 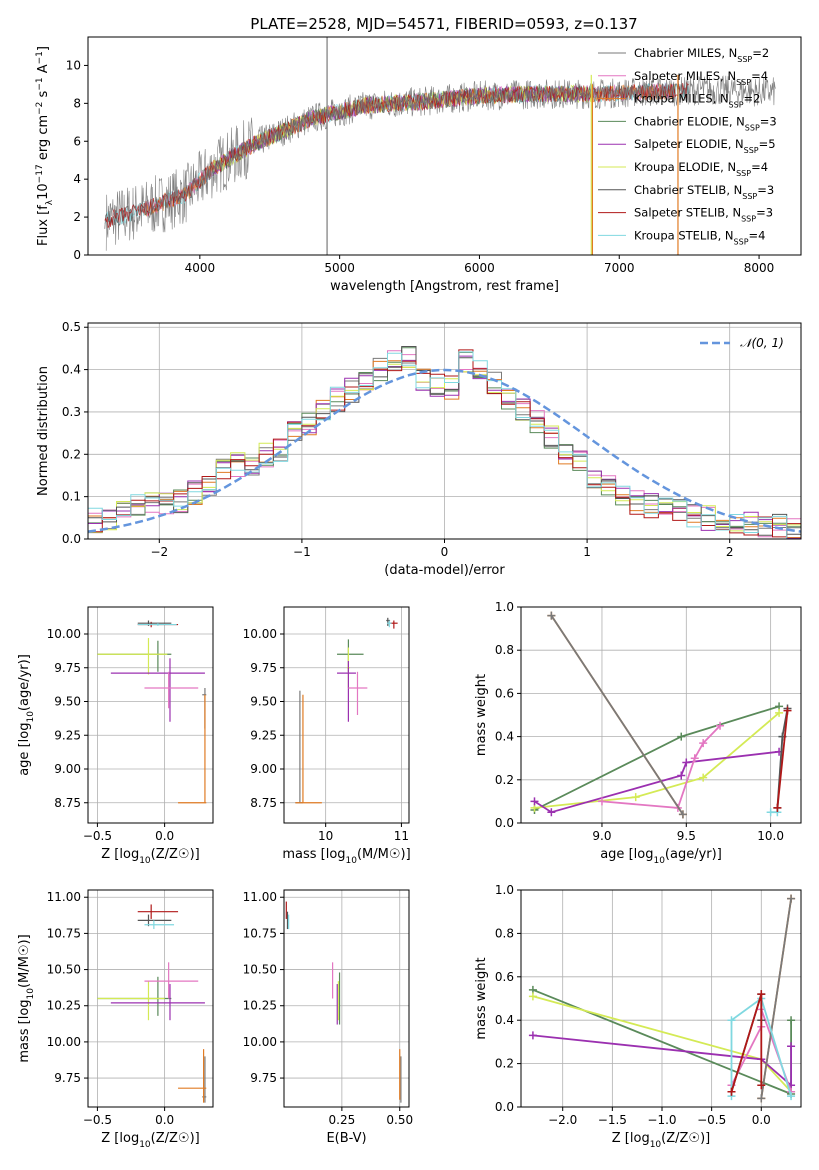 I want to click on x-tick-label: −2, so click(x=159, y=552).